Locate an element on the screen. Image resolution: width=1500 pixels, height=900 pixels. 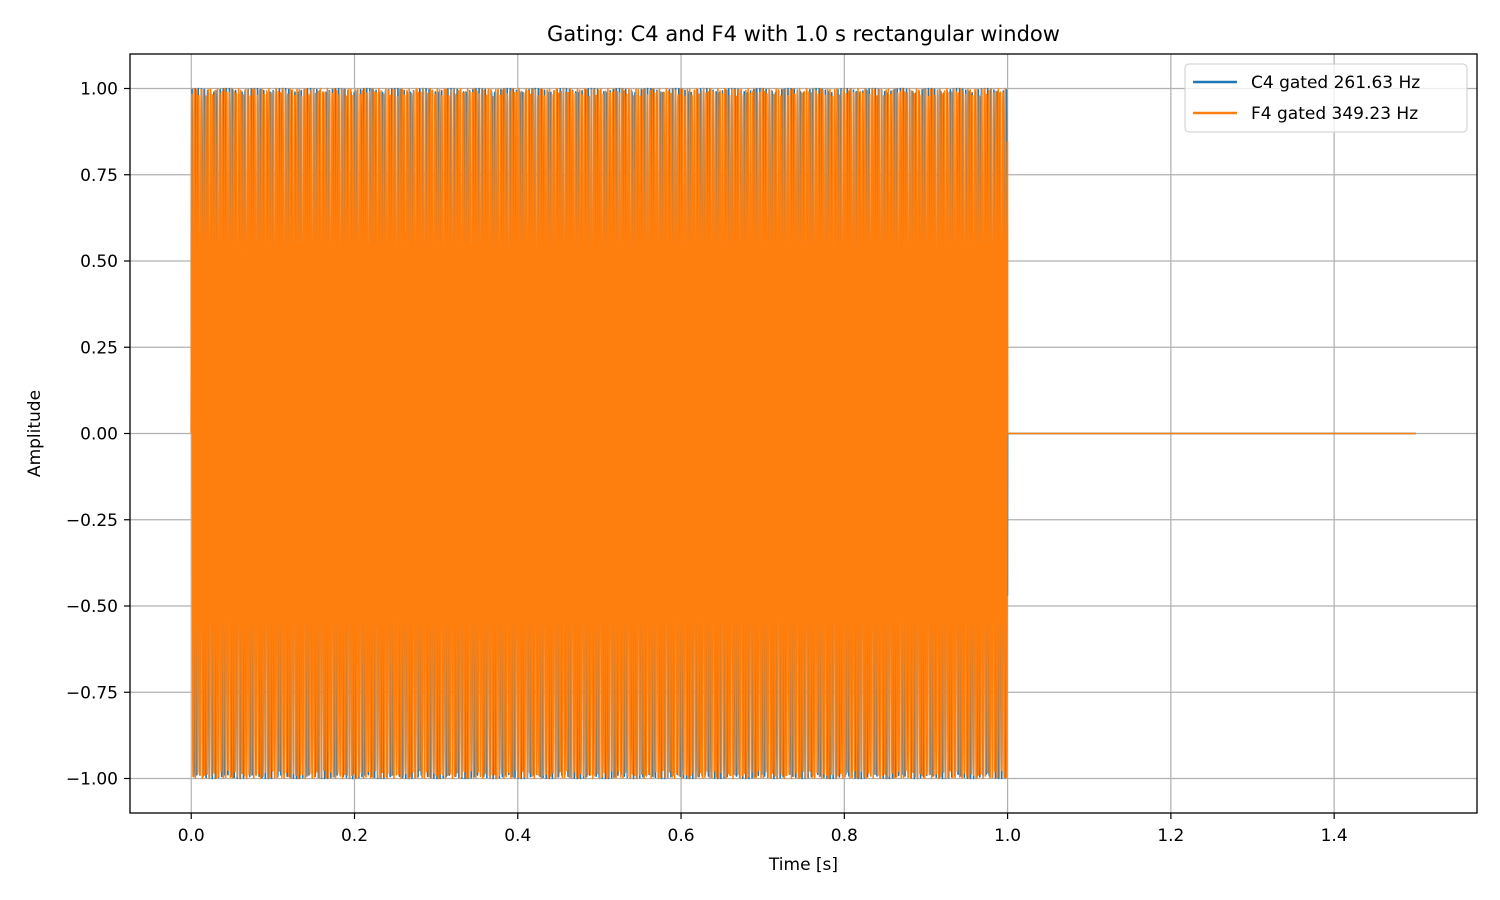
x-tick-label: 1.0 is located at coordinates (1007, 836).